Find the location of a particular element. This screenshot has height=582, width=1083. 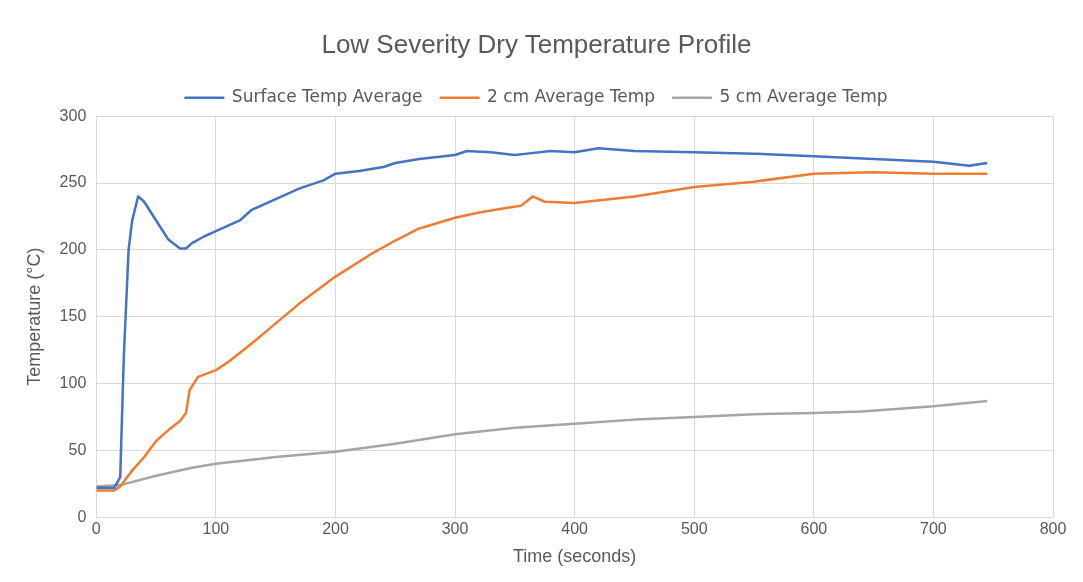

y-tick-label: 300 is located at coordinates (73, 115).